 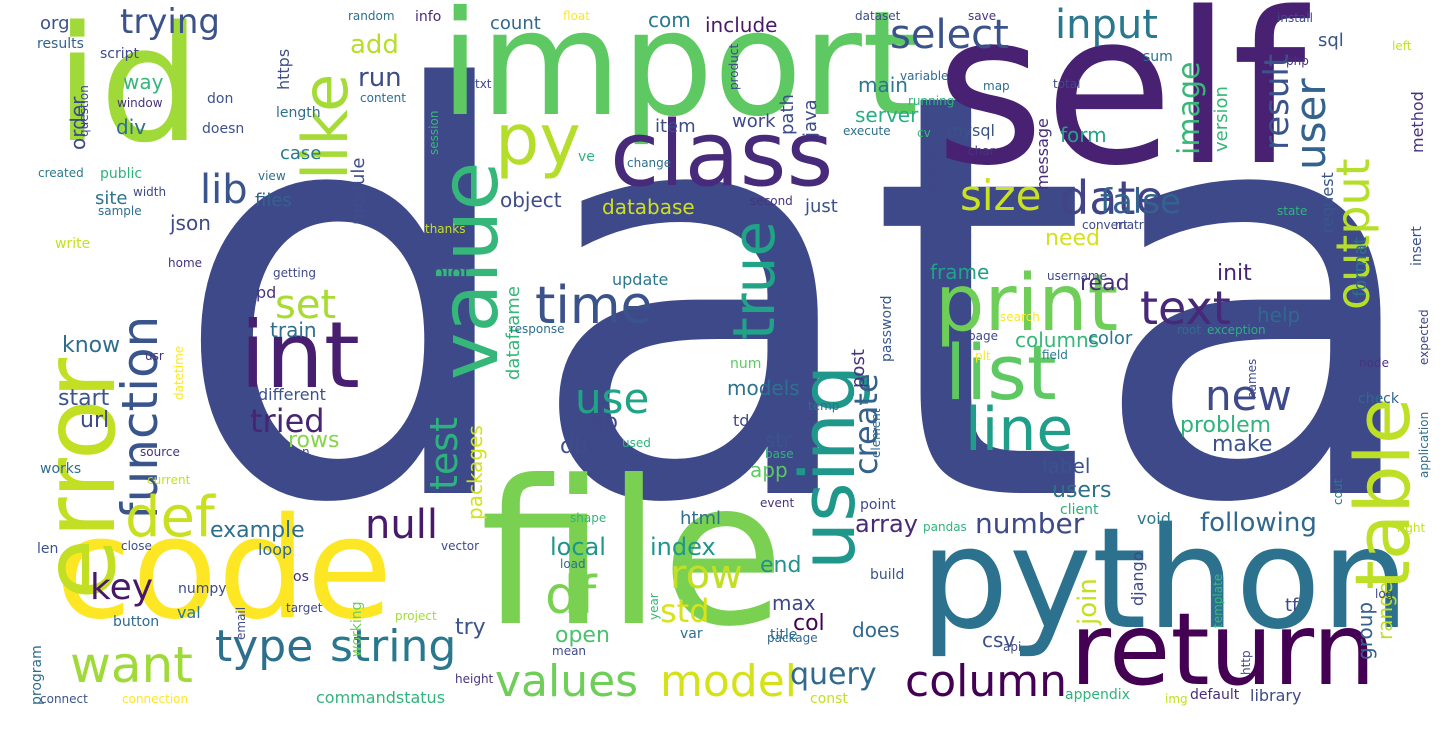 What do you see at coordinates (971, 130) in the screenshot?
I see `word-mysql: mysql` at bounding box center [971, 130].